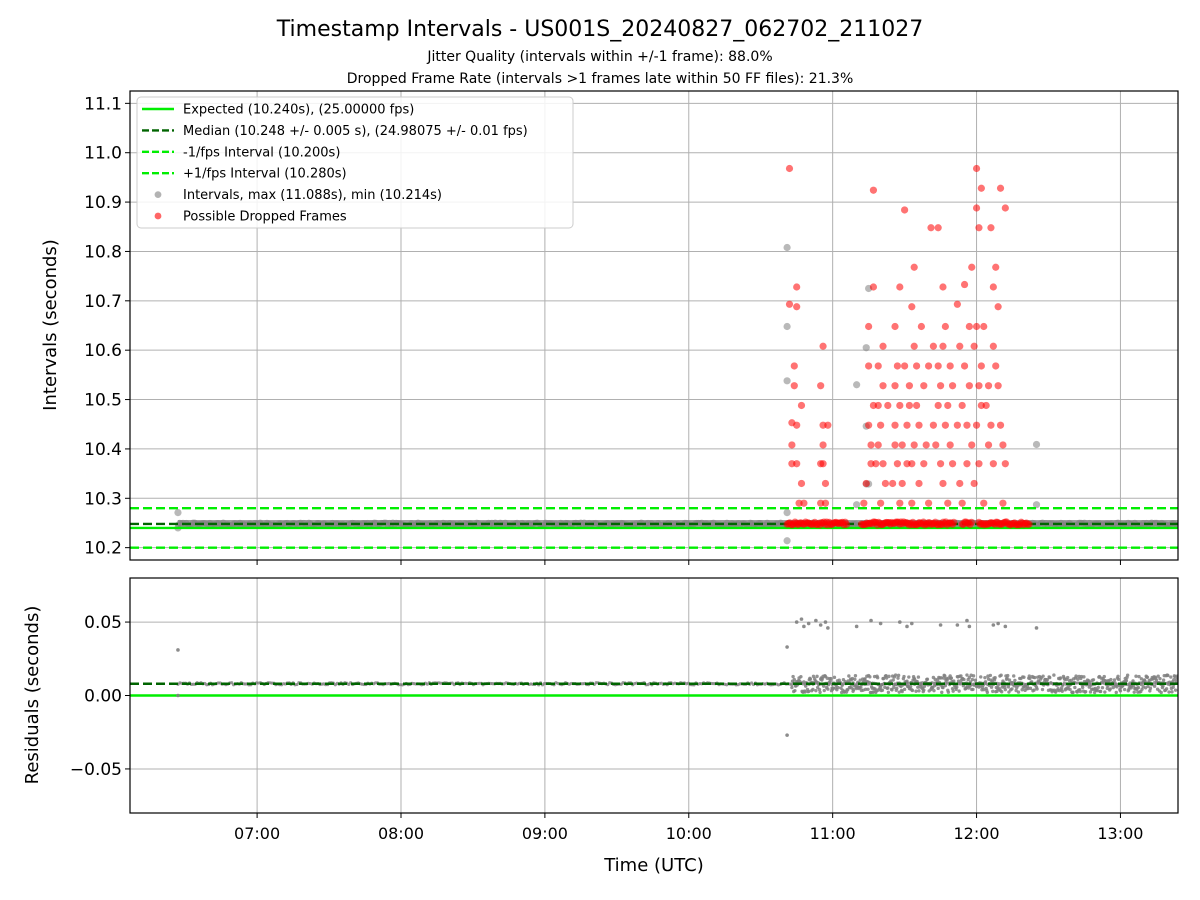 Image resolution: width=1200 pixels, height=900 pixels. I want to click on legend-minus-fps-label: -1/fps Interval (10.200s), so click(261, 152).